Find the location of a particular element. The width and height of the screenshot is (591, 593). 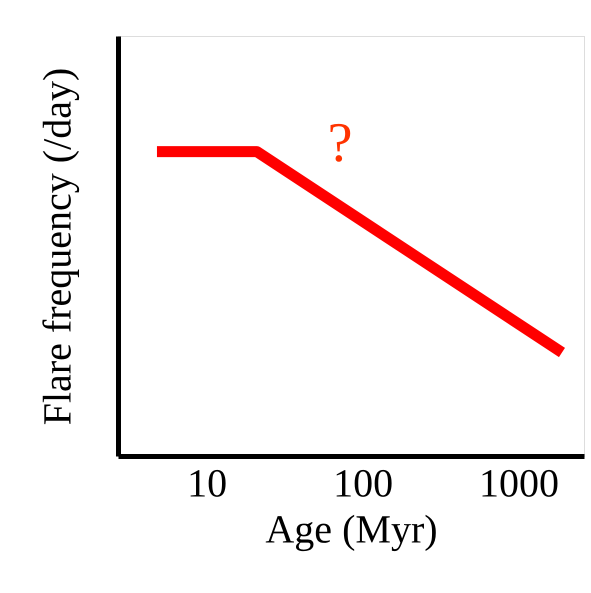

x-tick-label: 10 is located at coordinates (207, 483).